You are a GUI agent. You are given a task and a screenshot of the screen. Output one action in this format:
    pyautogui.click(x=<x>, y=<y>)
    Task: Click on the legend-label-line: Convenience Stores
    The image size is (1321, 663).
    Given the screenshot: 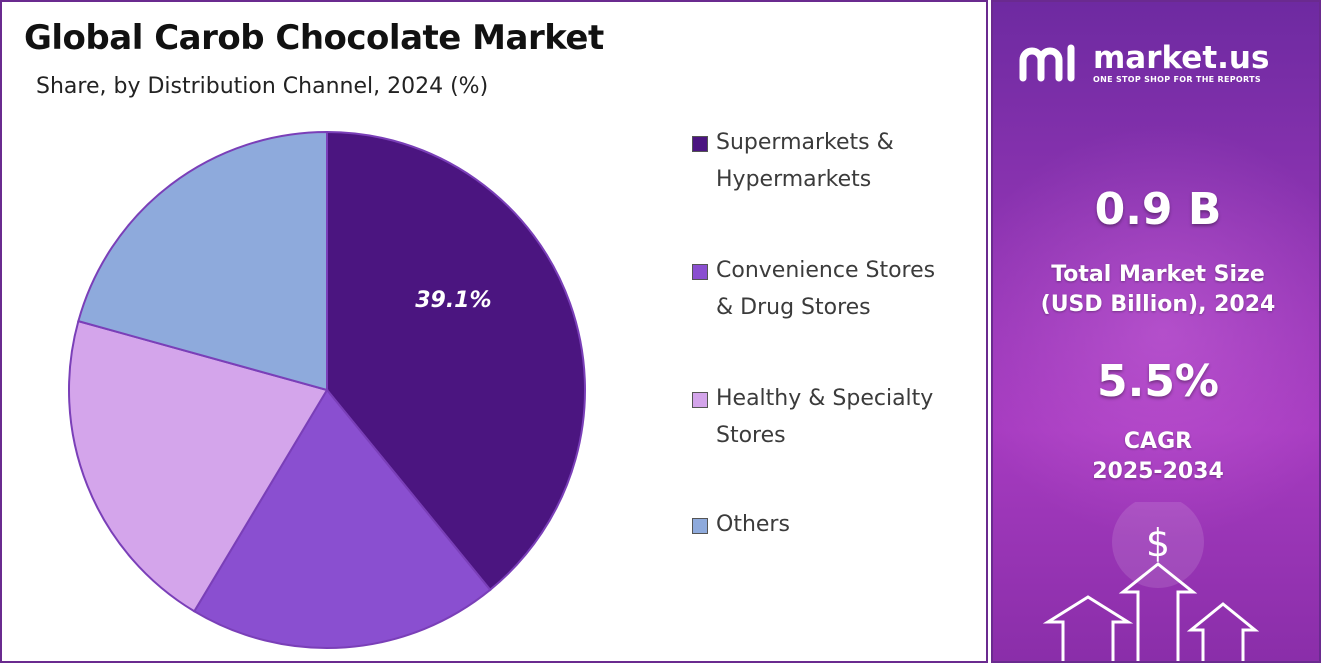 What is the action you would take?
    pyautogui.click(x=826, y=270)
    